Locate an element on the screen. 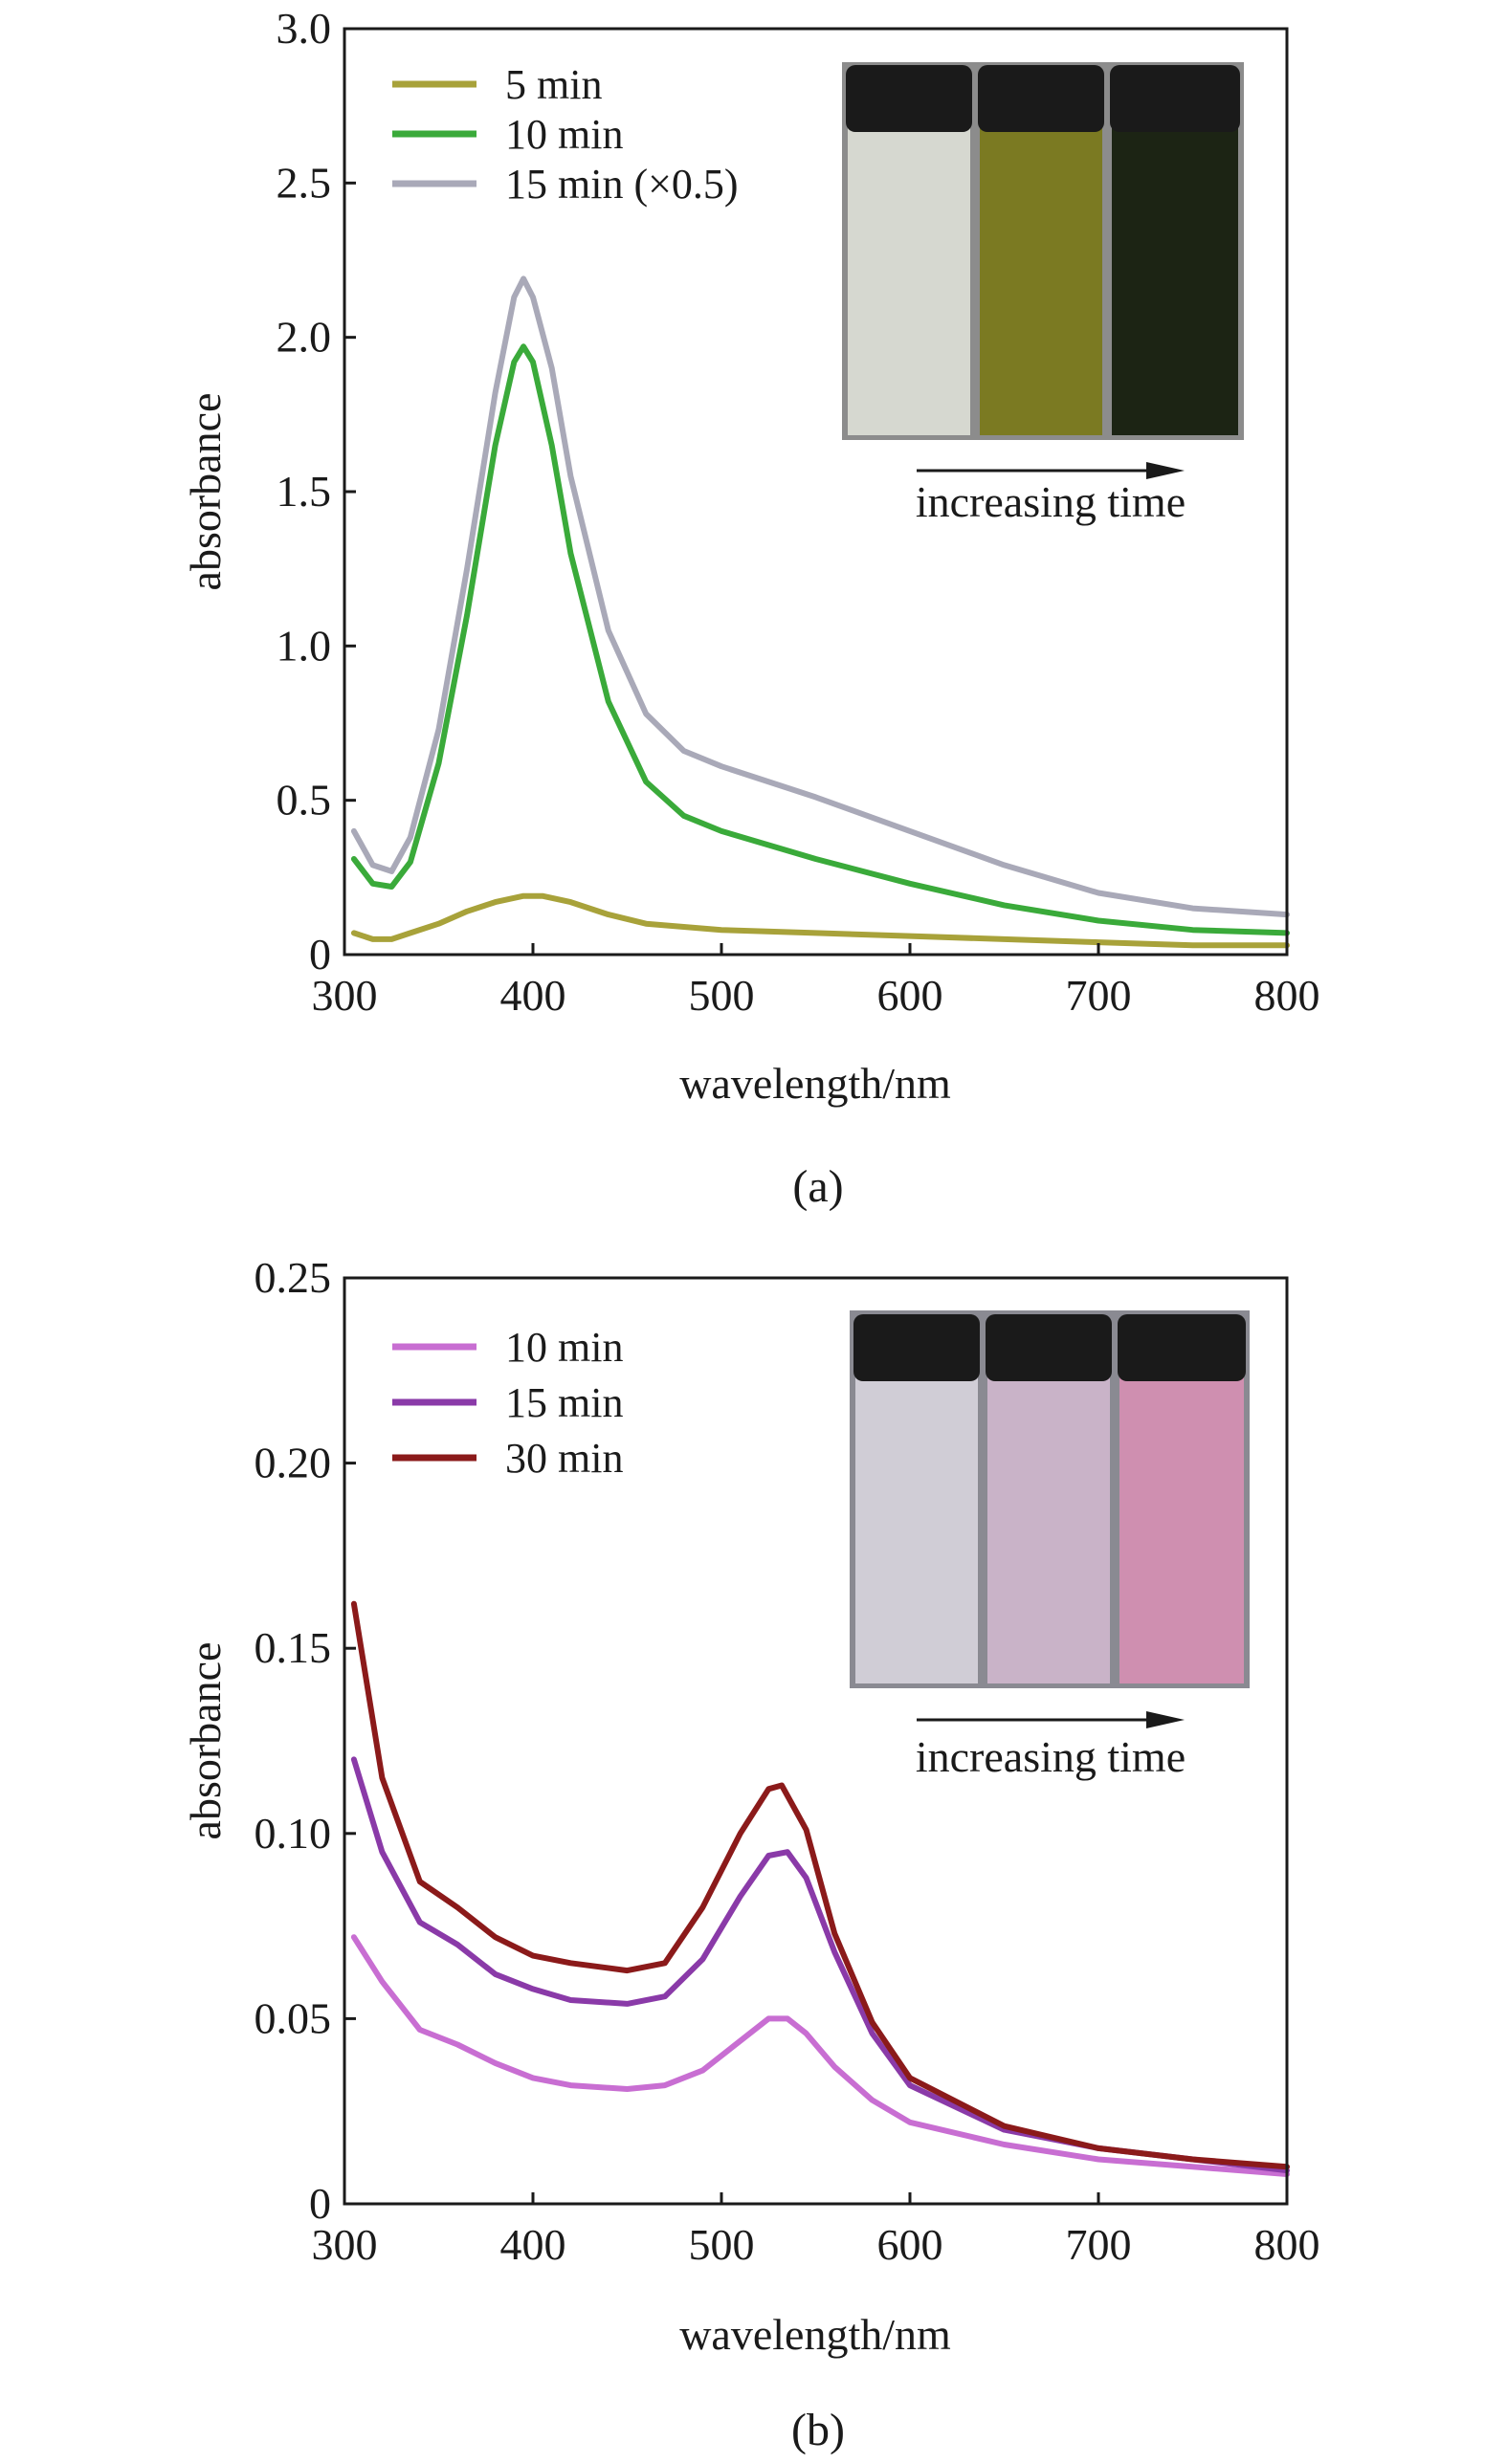 This screenshot has width=1507, height=2464. y-tick-label: 3.0 is located at coordinates (304, 28).